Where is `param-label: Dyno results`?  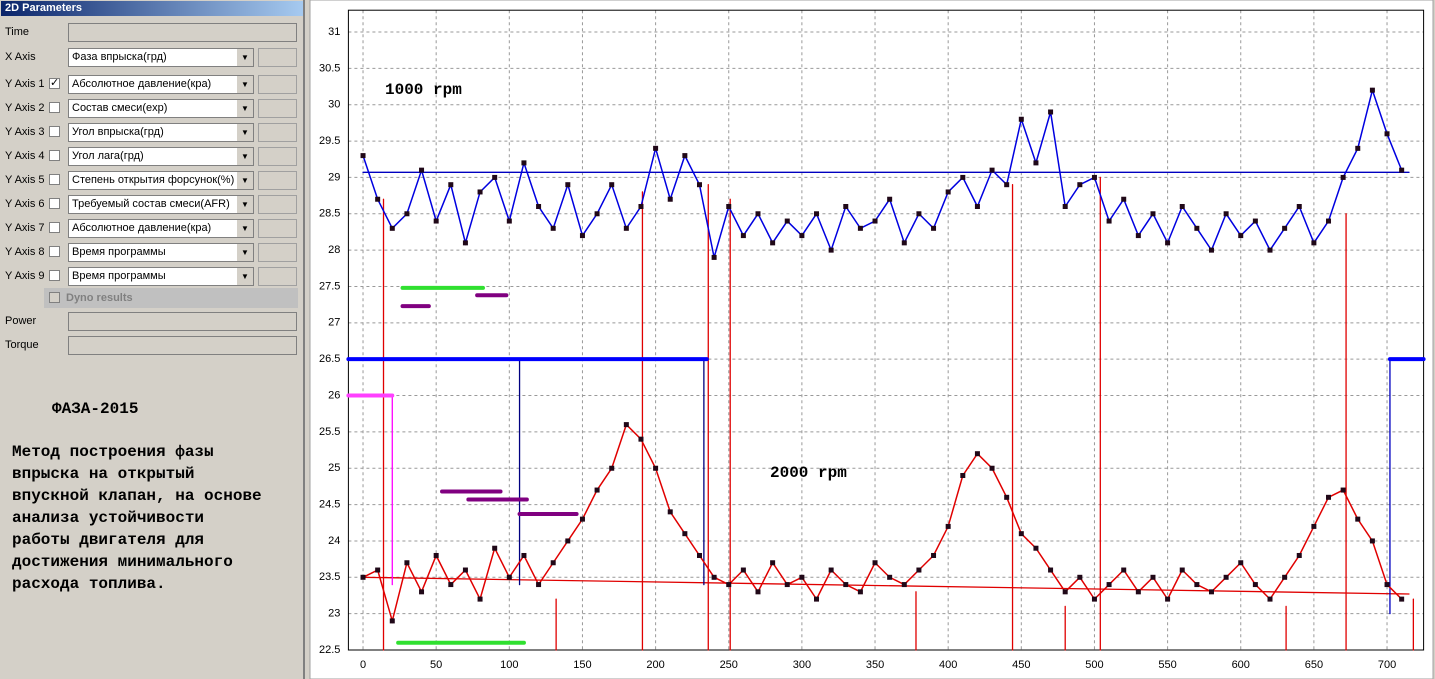 param-label: Dyno results is located at coordinates (99, 298).